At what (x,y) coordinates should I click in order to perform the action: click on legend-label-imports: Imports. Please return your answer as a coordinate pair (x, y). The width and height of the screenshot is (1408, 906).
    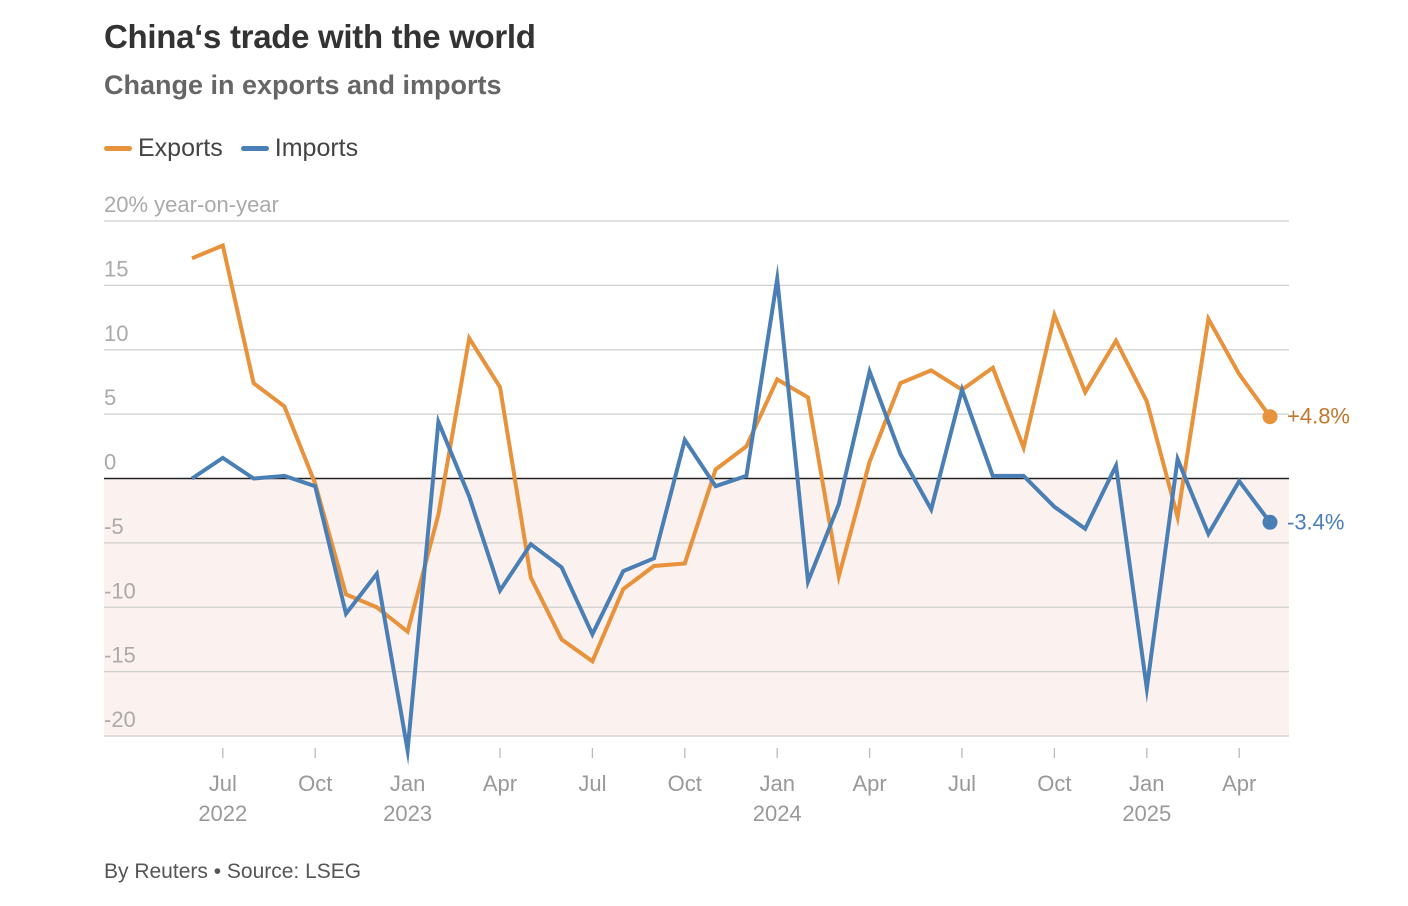
    Looking at the image, I should click on (316, 148).